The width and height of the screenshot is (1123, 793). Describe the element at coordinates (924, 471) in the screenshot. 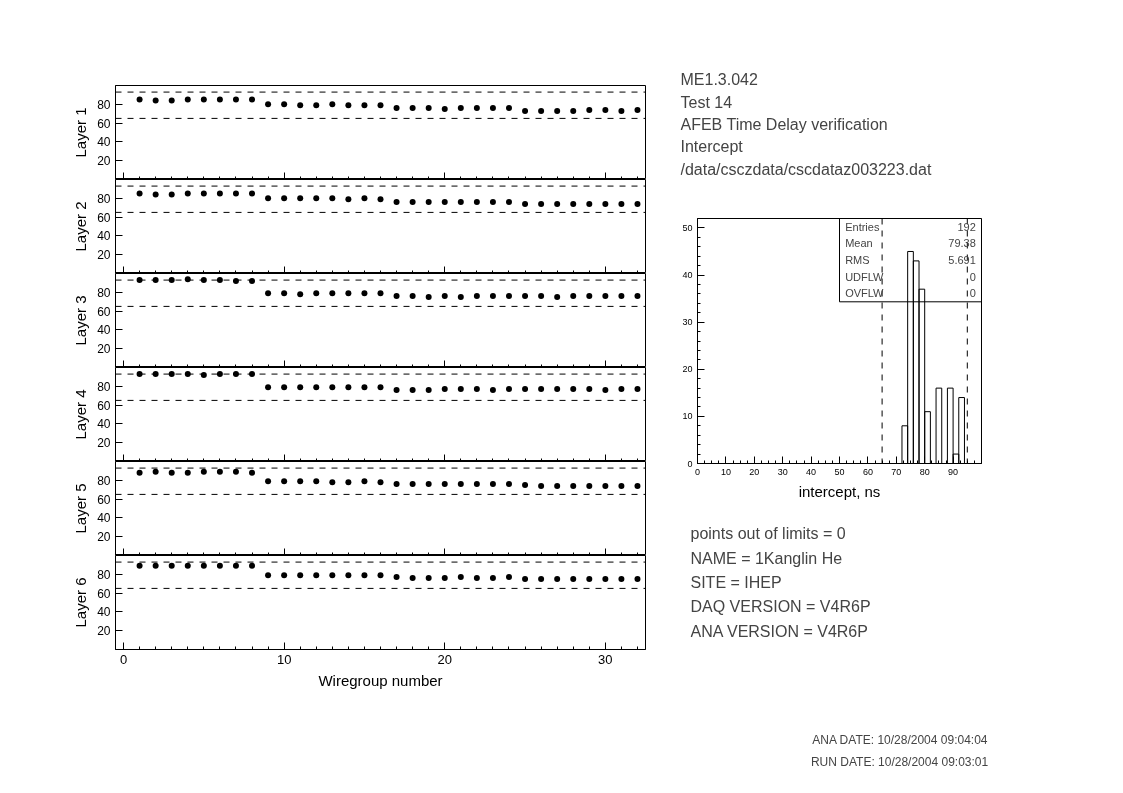

I see `x-tick-label: 80` at that location.